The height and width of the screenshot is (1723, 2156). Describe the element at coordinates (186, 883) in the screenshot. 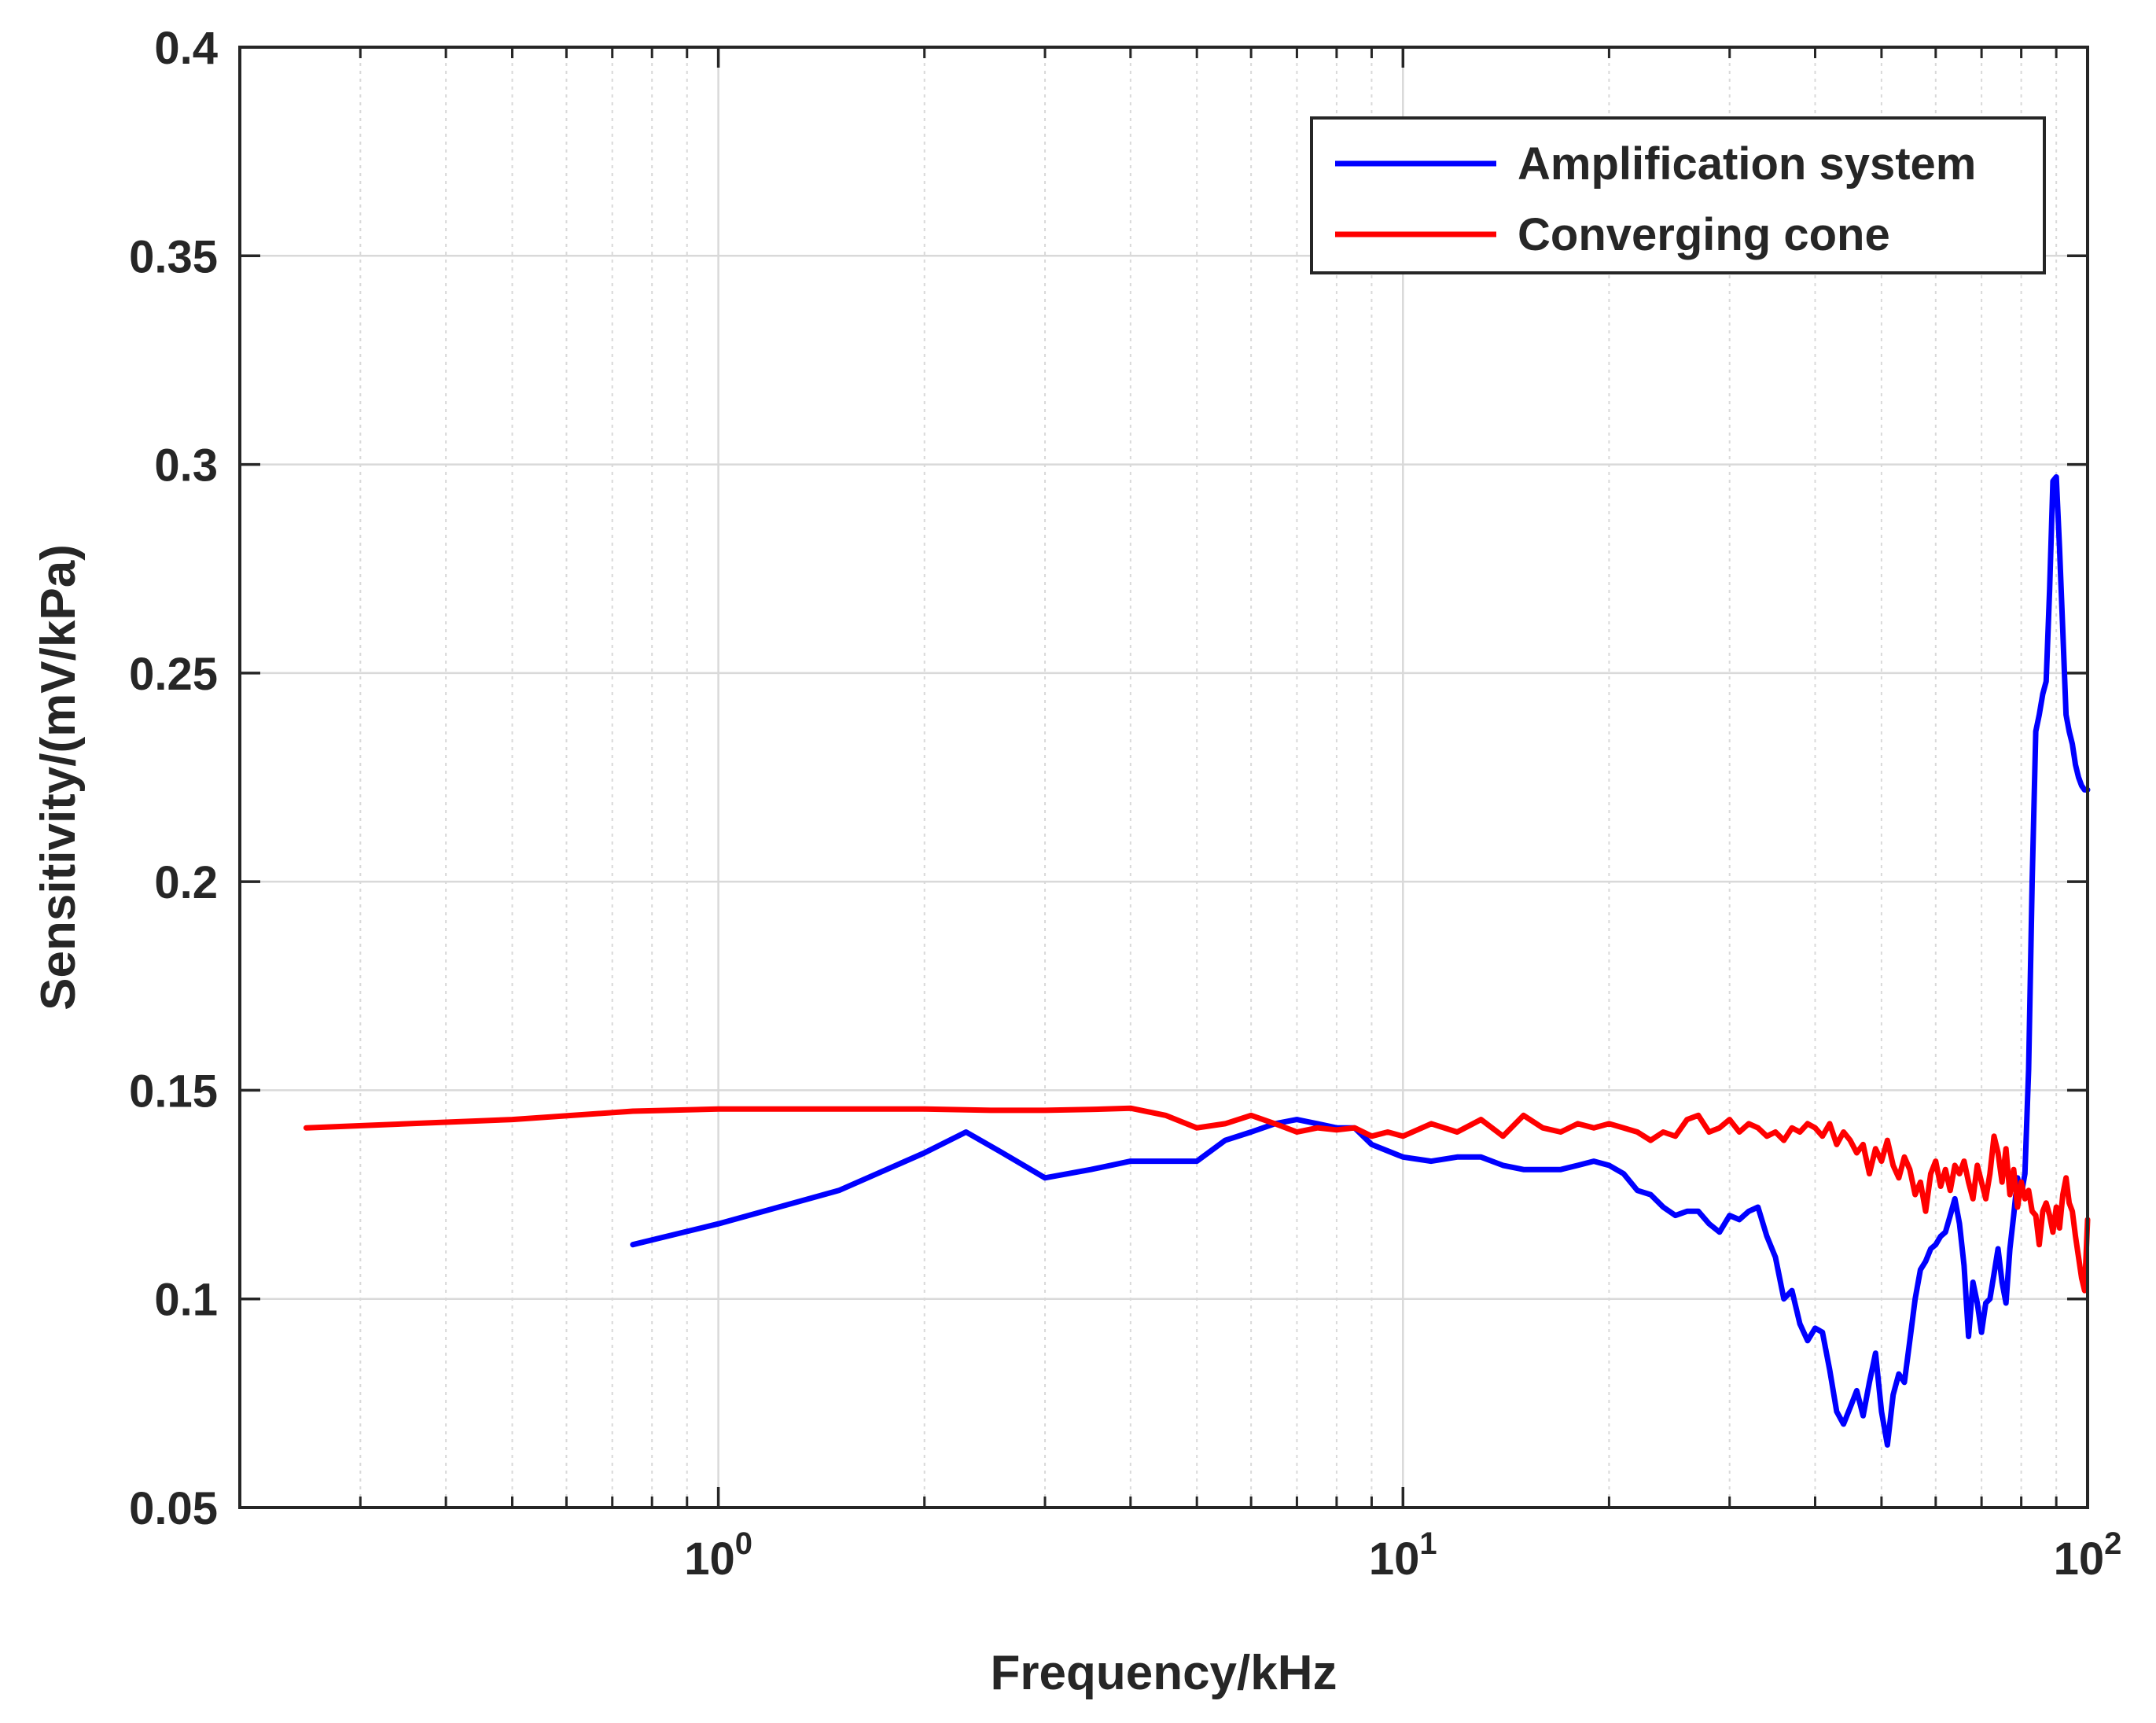

I see `y-tick-label: 0.2` at that location.